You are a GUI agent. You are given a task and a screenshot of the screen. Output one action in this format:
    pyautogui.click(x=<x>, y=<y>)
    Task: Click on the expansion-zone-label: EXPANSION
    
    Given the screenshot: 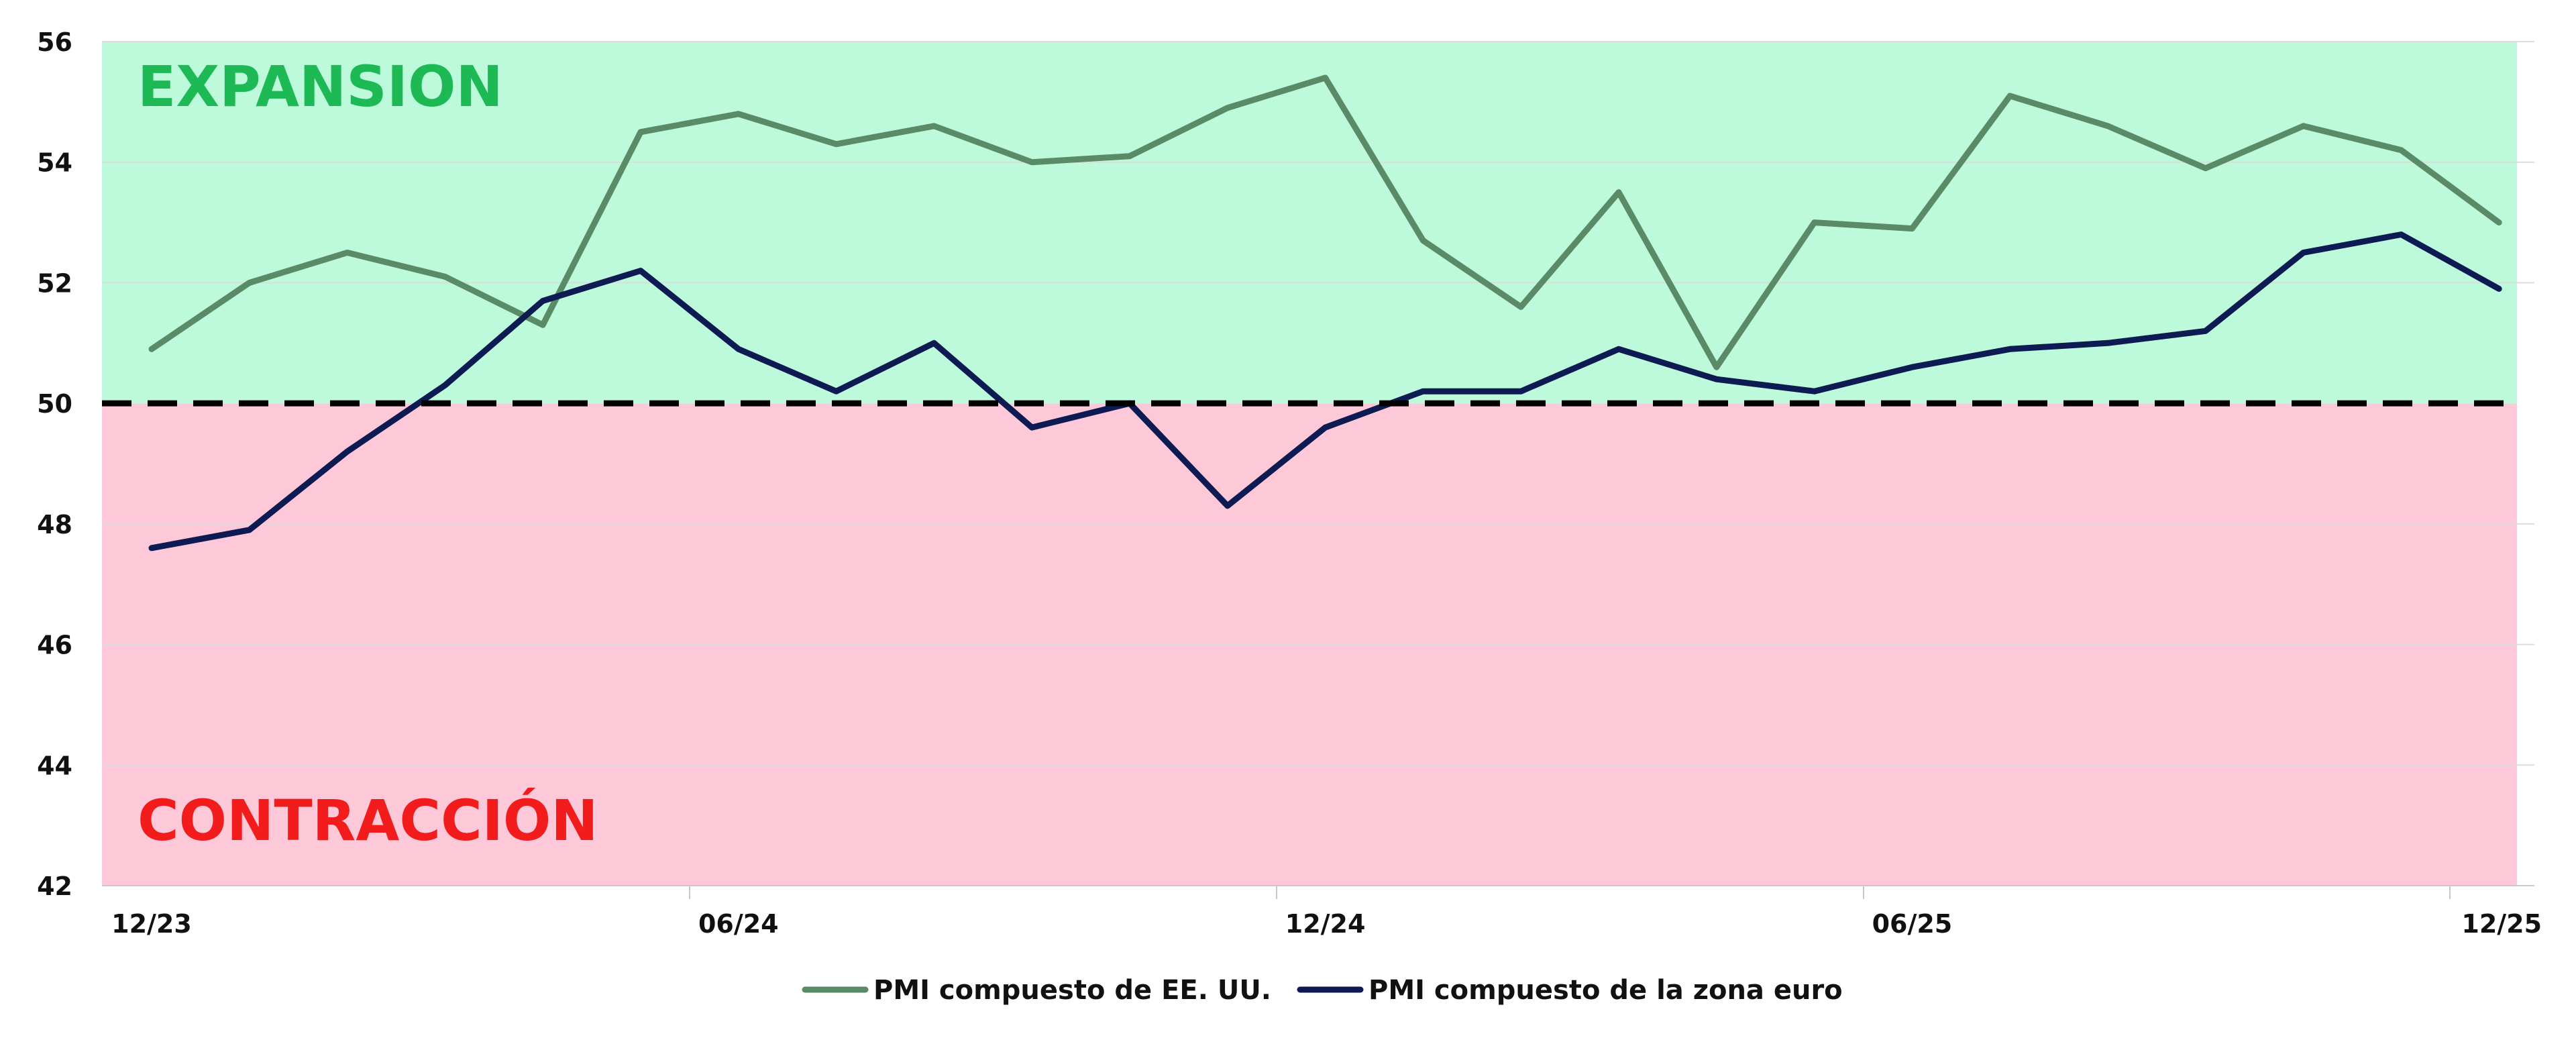 What is the action you would take?
    pyautogui.click(x=320, y=86)
    